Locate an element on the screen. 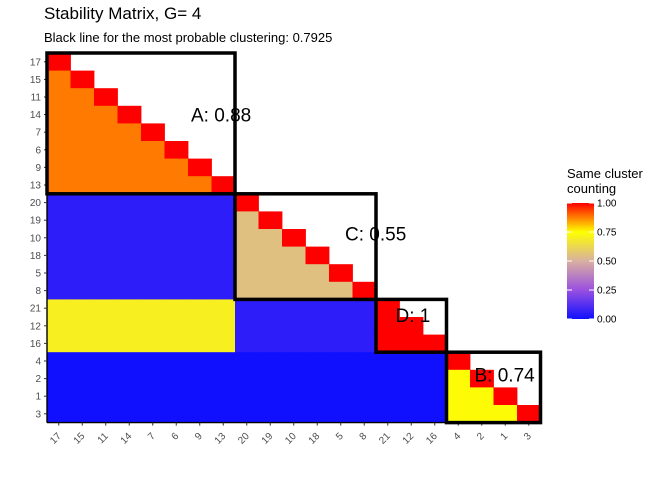 This screenshot has width=672, height=480. y-tick-label-19: 19 is located at coordinates (36, 221).